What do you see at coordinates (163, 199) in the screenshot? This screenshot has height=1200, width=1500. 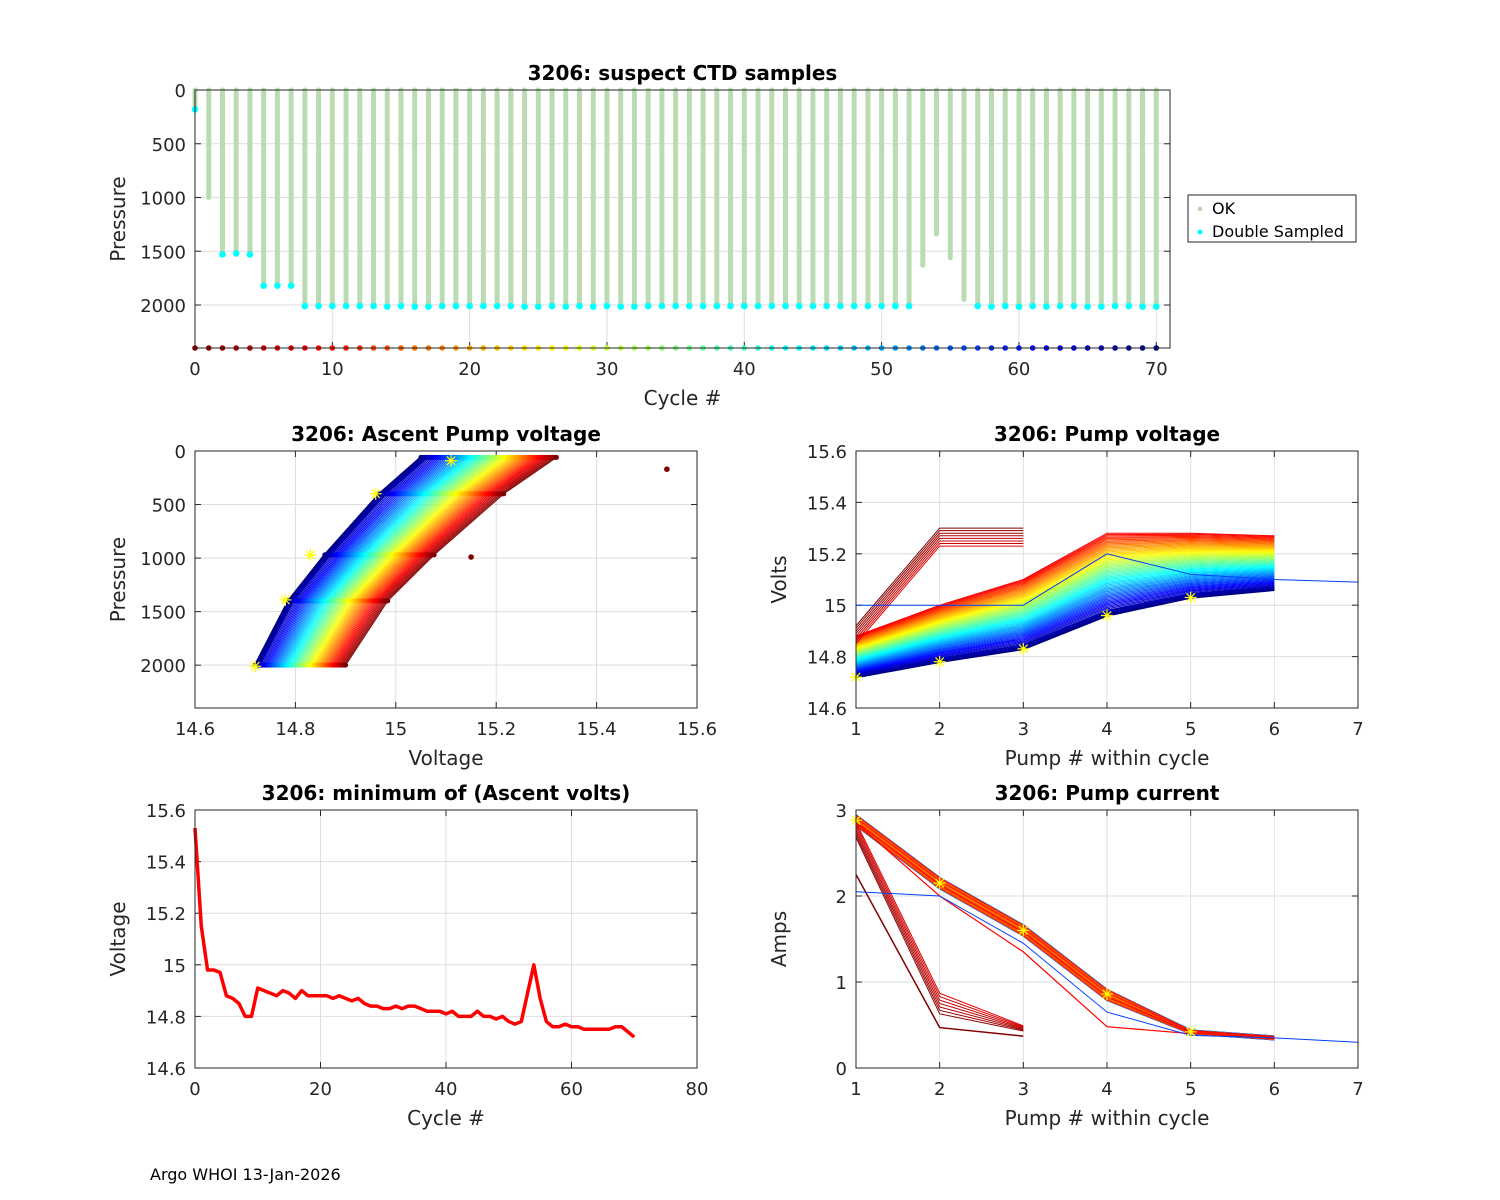 I see `y-tick-label: 1000` at bounding box center [163, 199].